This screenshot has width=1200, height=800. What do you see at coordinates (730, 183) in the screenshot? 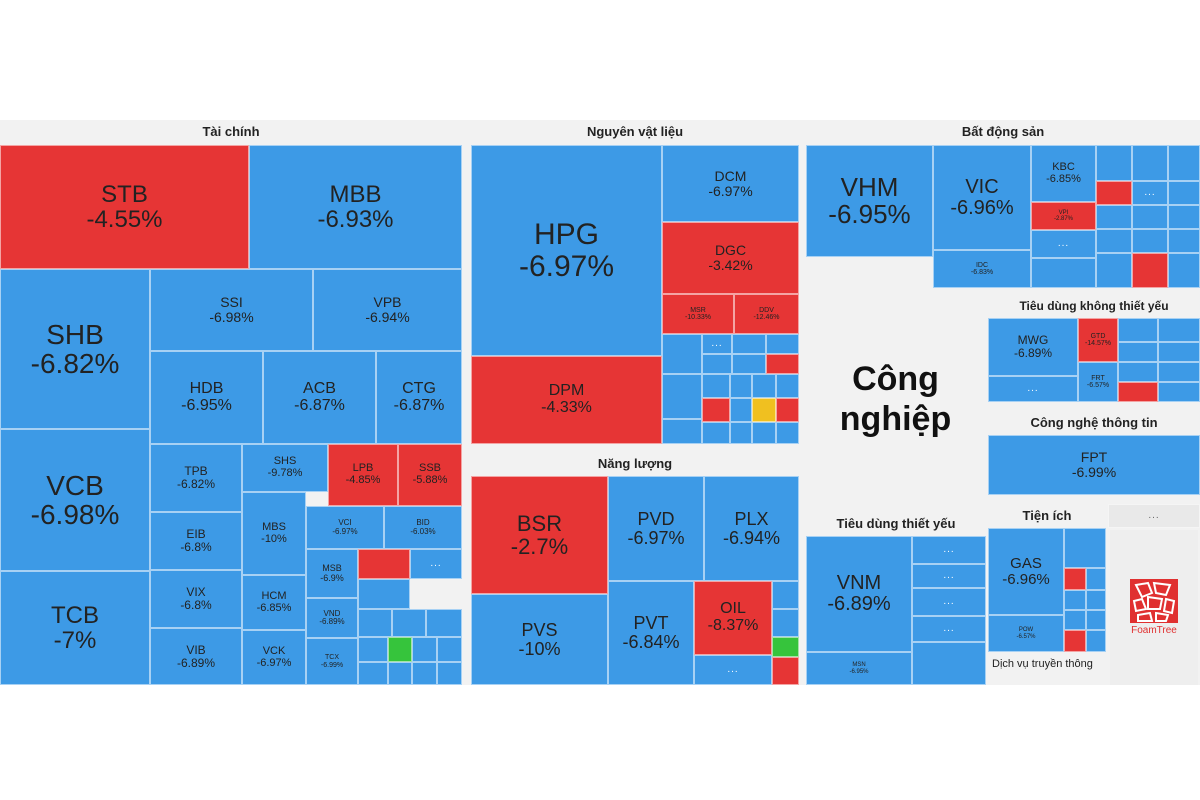
I see `stock-tile-dcm: DCM -6.97%` at bounding box center [730, 183].